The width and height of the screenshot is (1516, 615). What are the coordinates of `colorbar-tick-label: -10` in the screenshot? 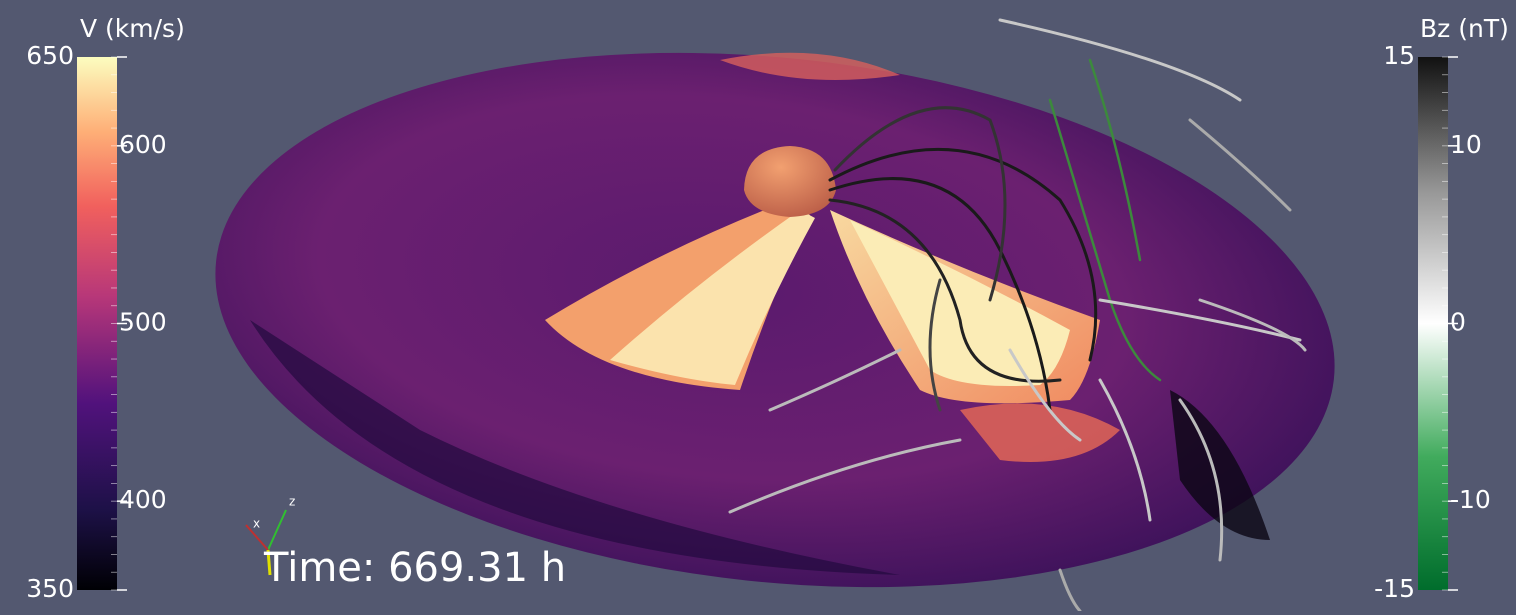 It's located at (1470, 499).